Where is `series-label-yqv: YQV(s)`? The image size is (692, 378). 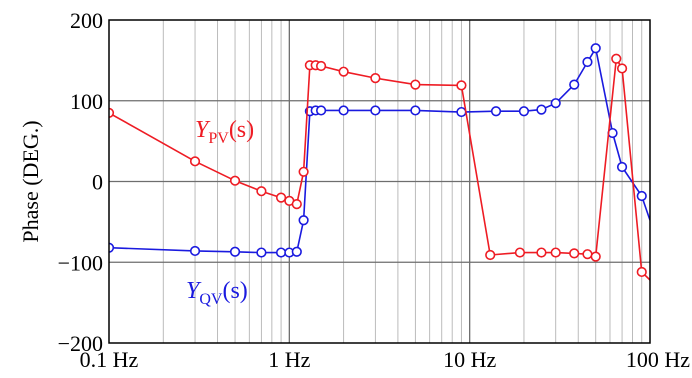 series-label-yqv: YQV(s) is located at coordinates (217, 293).